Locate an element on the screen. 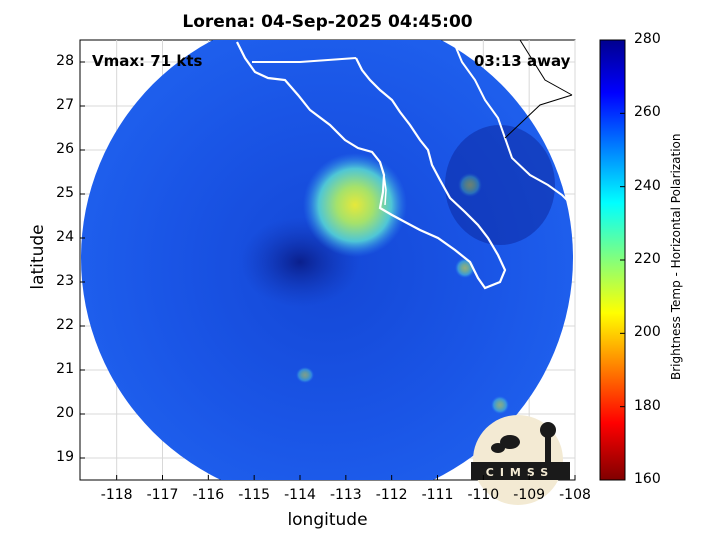  logo-band is located at coordinates (520, 471).